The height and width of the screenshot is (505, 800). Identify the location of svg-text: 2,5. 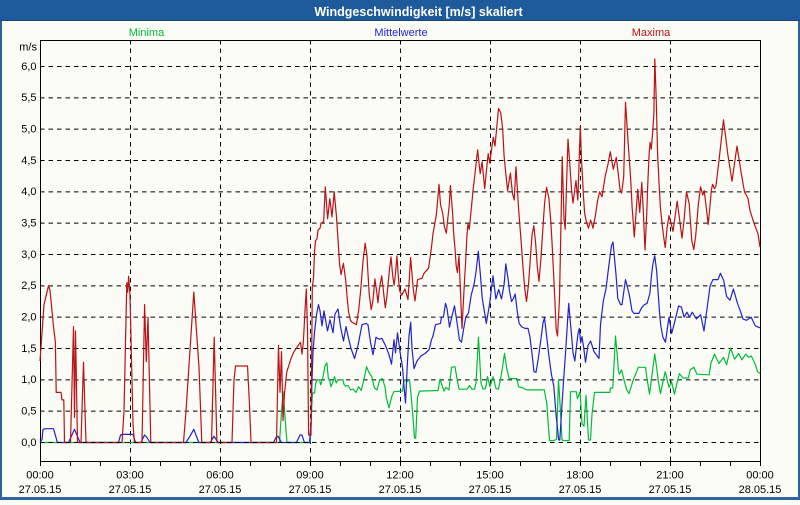
(28, 286).